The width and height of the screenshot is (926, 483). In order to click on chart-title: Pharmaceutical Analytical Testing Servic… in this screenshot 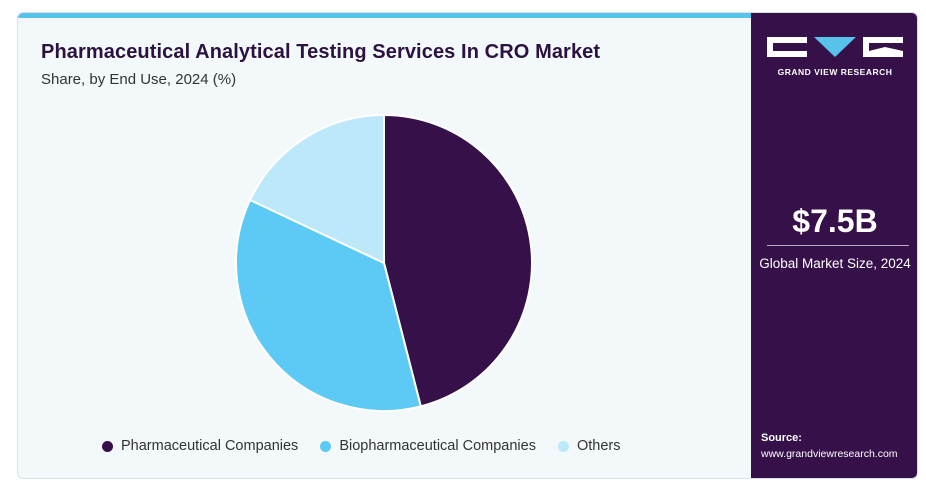, I will do `click(321, 52)`.